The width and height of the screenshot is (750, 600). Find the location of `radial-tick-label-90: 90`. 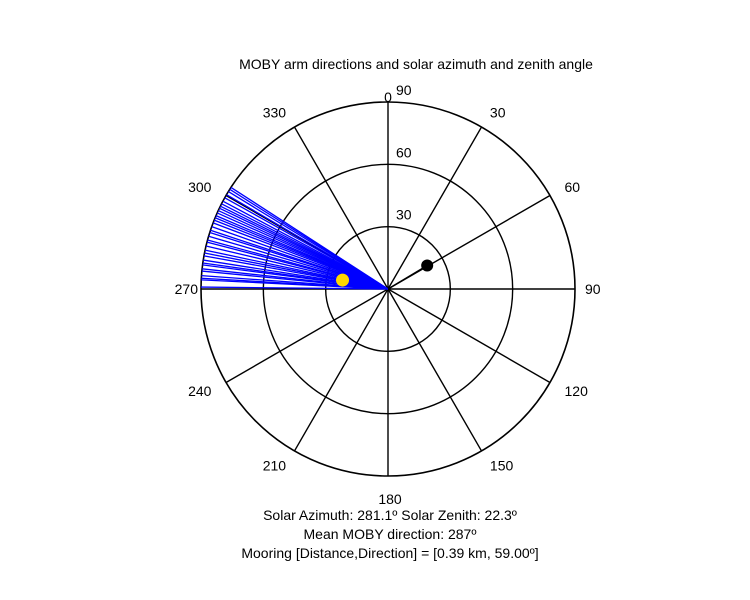

radial-tick-label-90: 90 is located at coordinates (404, 90).